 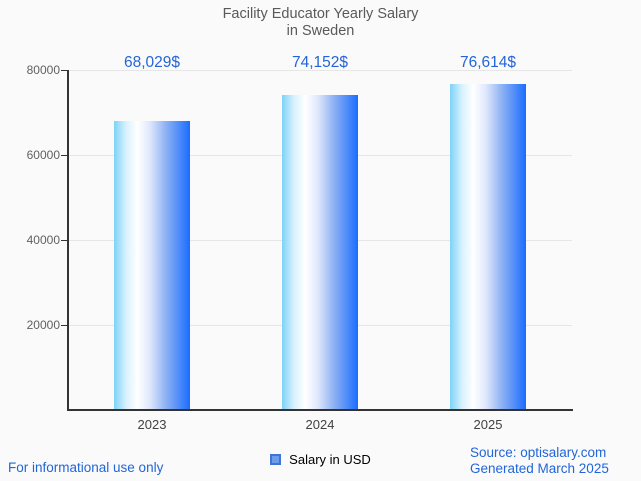 What do you see at coordinates (538, 452) in the screenshot?
I see `footer-source-line: Source: optisalary.com` at bounding box center [538, 452].